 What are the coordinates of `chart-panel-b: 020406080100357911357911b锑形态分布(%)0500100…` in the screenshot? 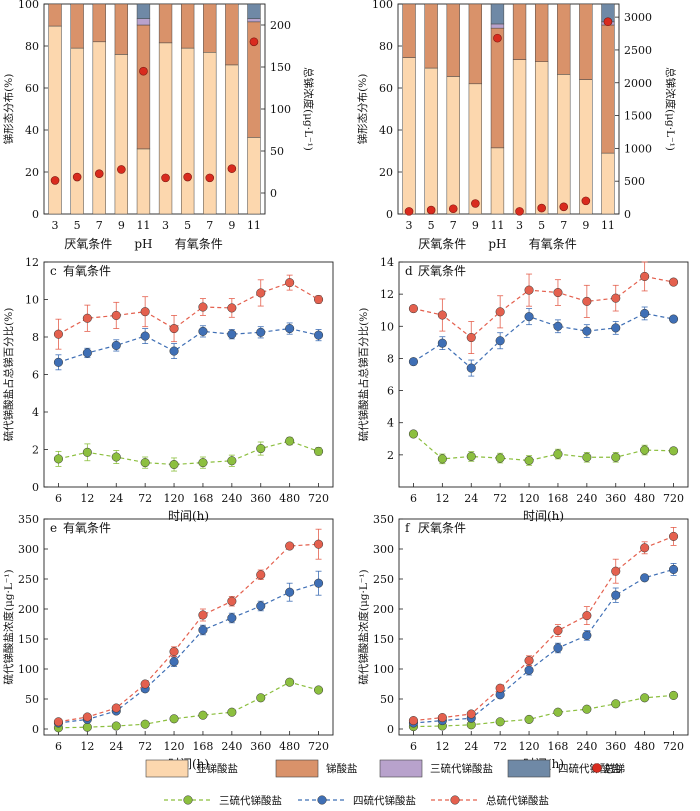 It's located at (516, 125).